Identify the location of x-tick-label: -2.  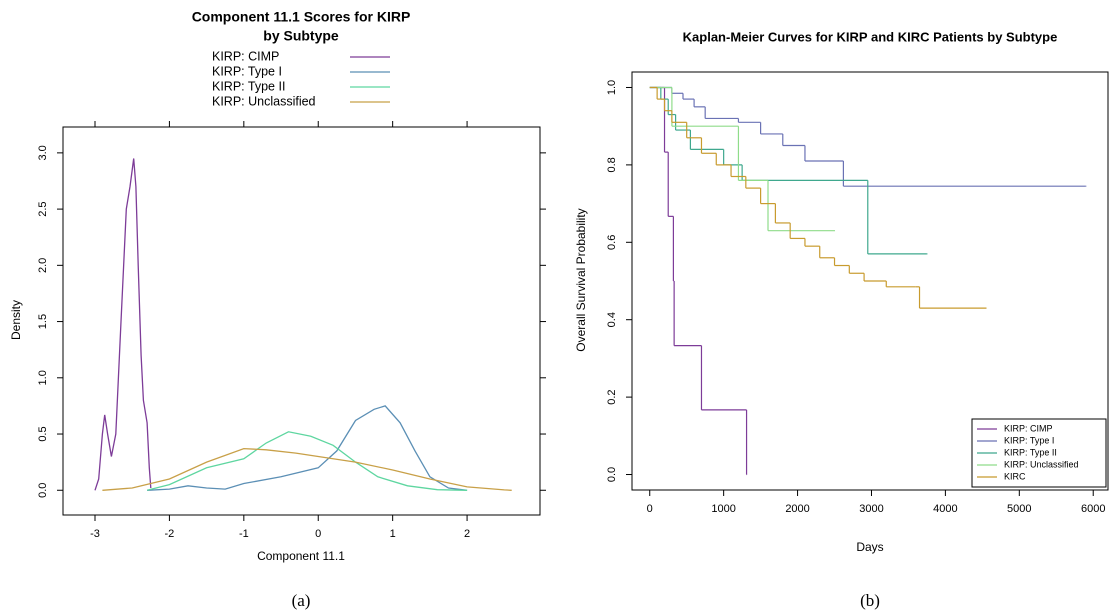
(170, 534).